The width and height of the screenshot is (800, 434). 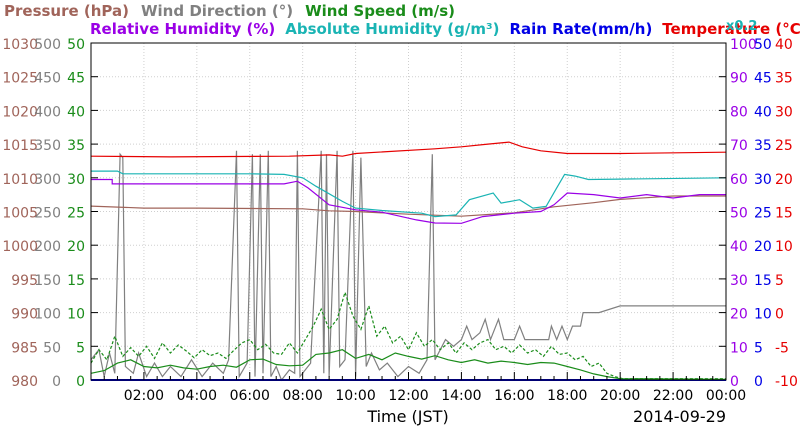 I want to click on tick-temperature-10: 40, so click(x=784, y=45).